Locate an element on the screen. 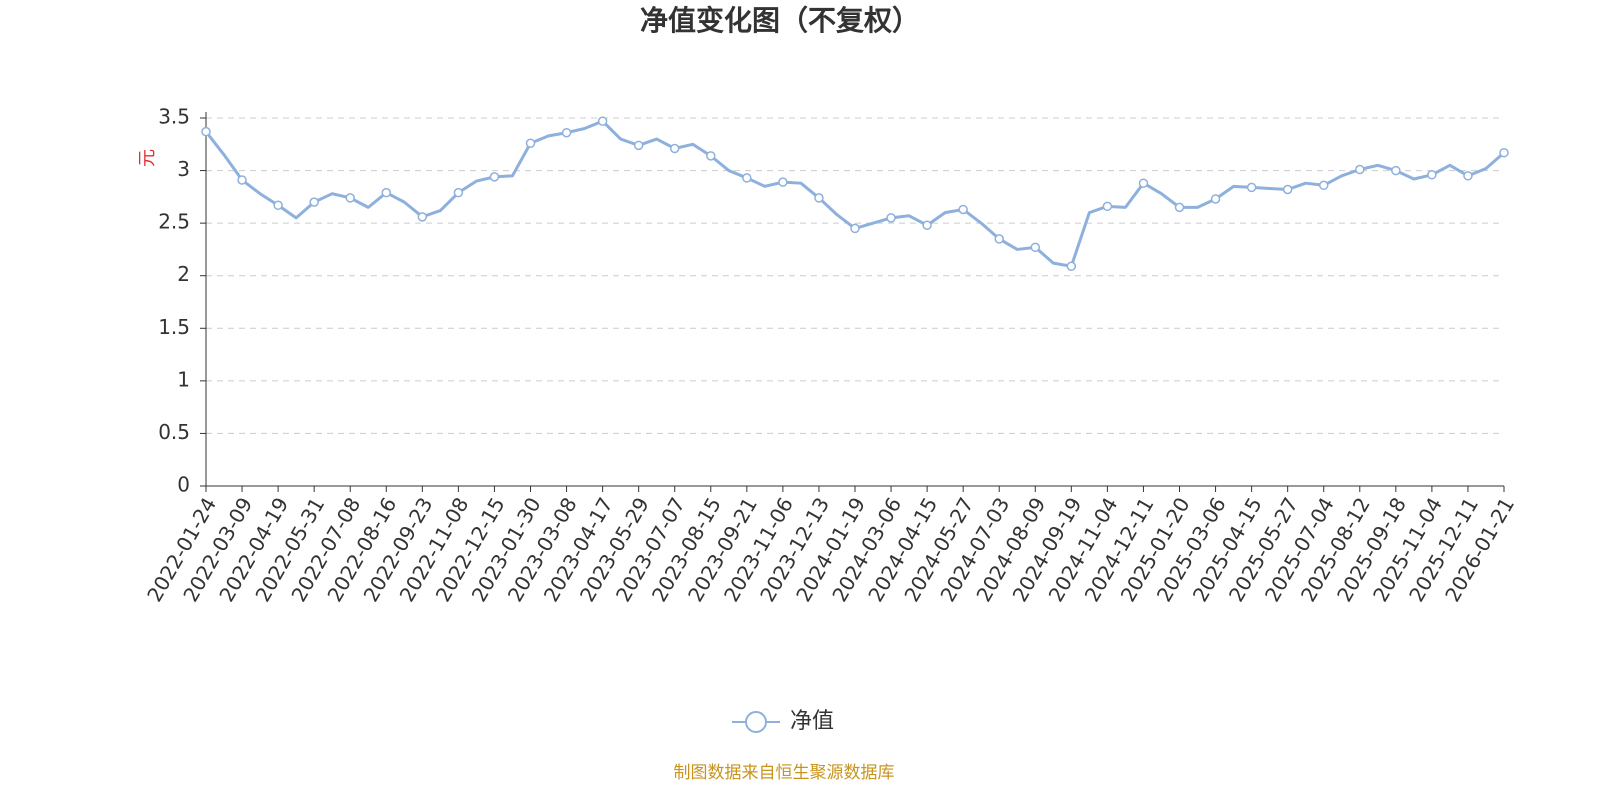  y-tick-label: 3.5 is located at coordinates (174, 117).